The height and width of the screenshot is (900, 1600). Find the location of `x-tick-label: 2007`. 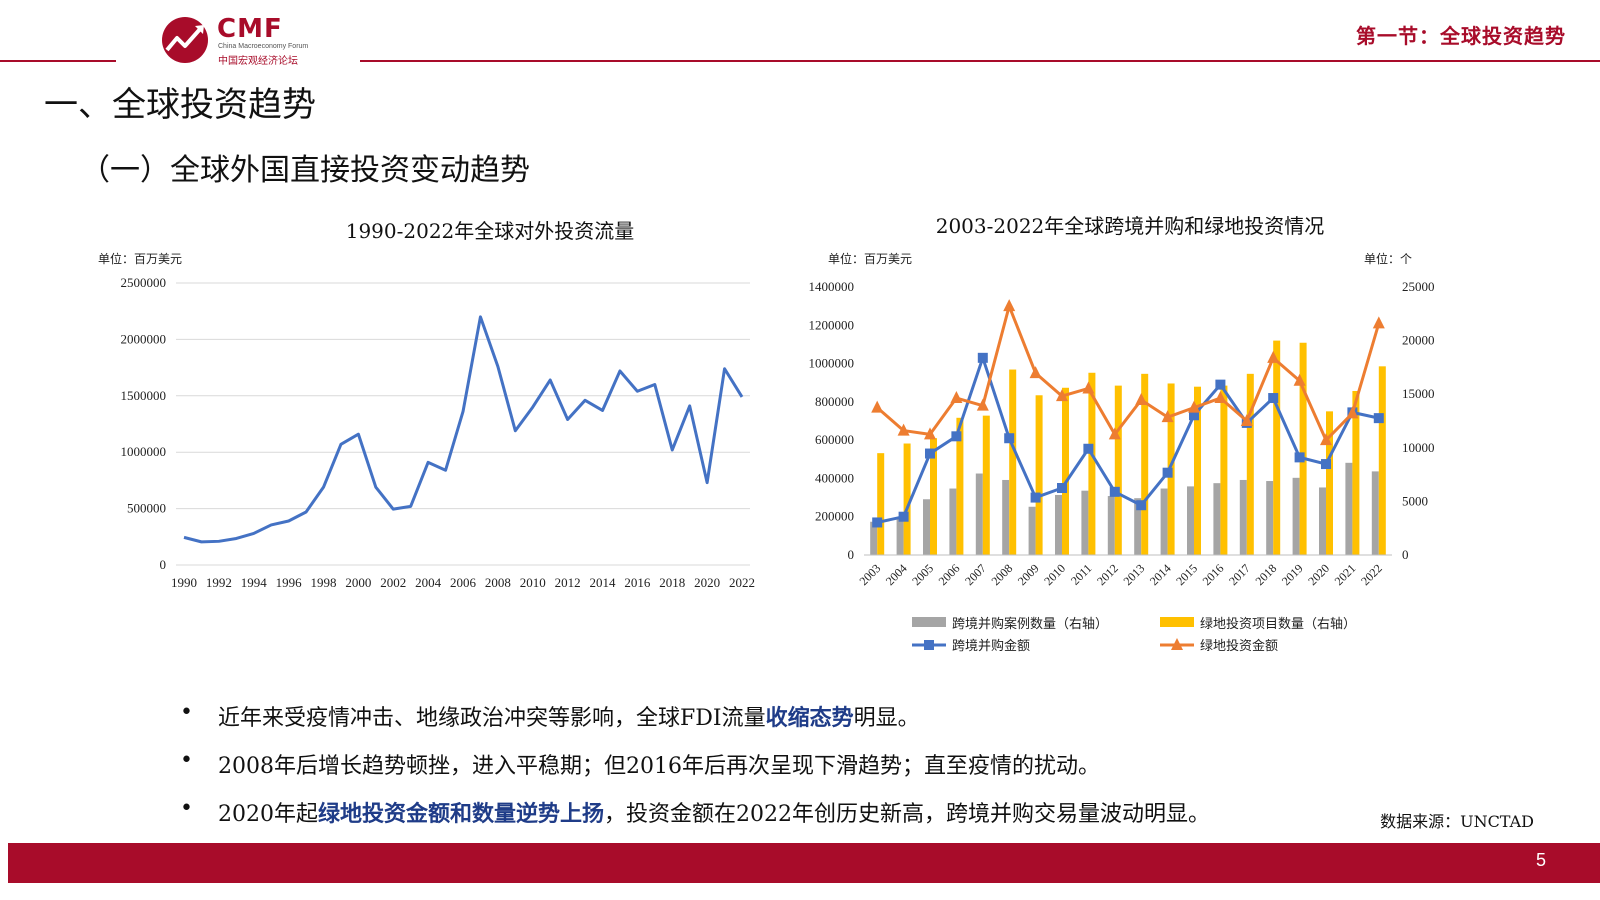

x-tick-label: 2007 is located at coordinates (975, 574).